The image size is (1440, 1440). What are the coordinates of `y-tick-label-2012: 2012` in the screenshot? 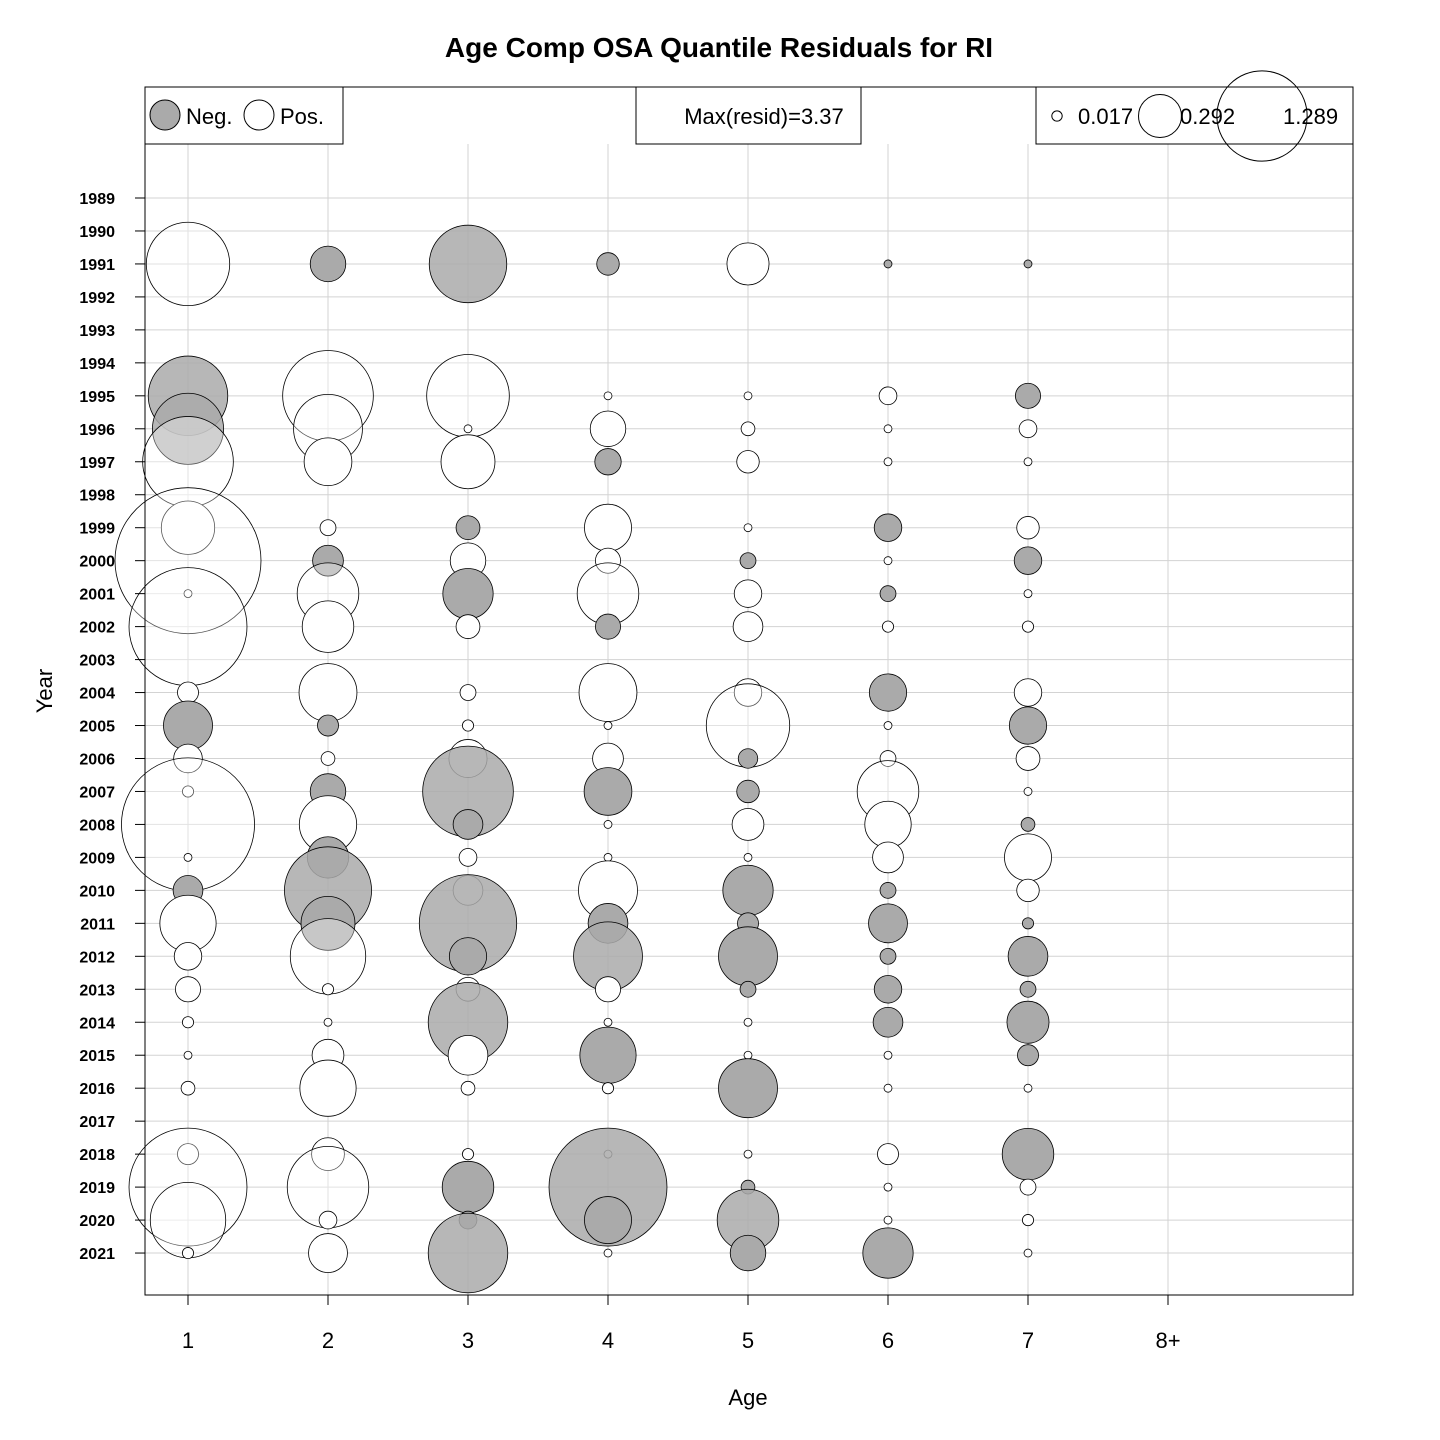 It's located at (97, 957).